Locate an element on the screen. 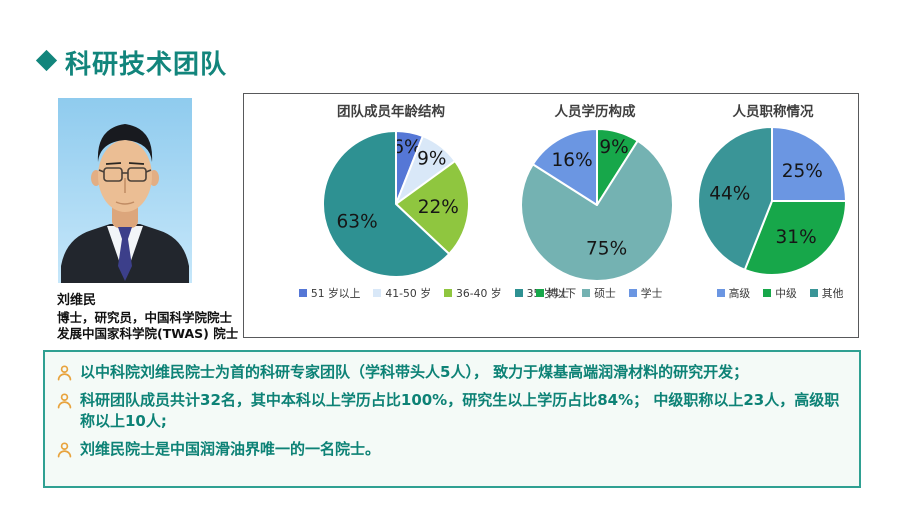 The image size is (900, 510). legend-label: 中级 is located at coordinates (786, 293).